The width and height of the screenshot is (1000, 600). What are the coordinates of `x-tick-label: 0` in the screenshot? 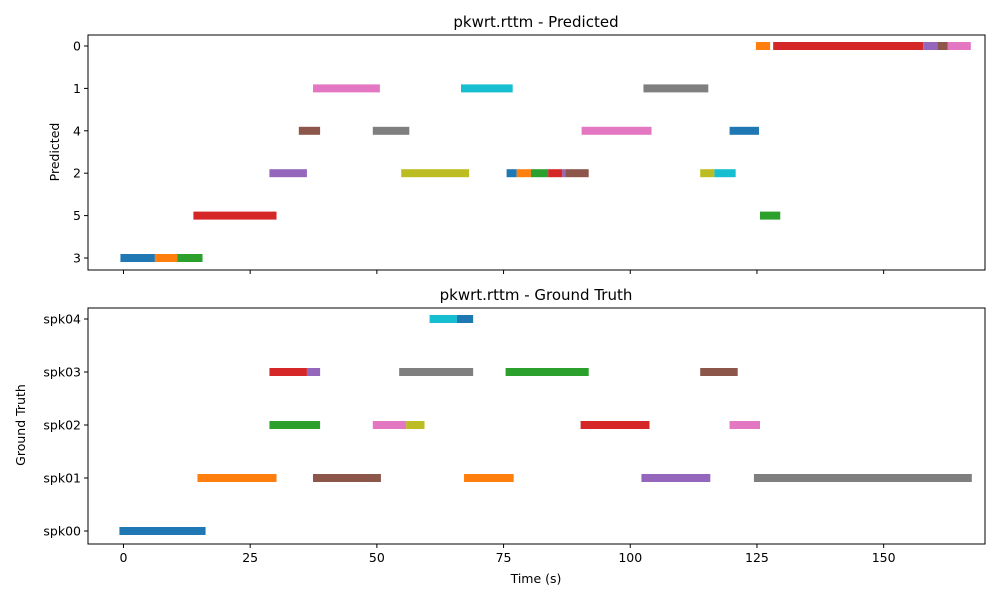 It's located at (123, 557).